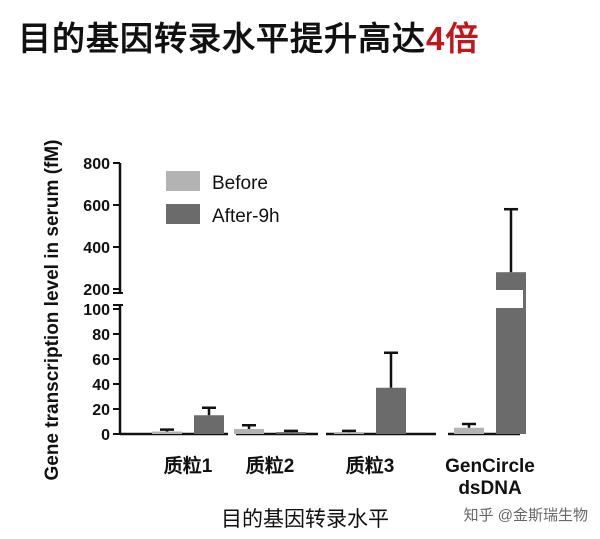 This screenshot has height=539, width=600. Describe the element at coordinates (222, 38) in the screenshot. I see `title-main: 目的基因转录水平提升高达` at that location.